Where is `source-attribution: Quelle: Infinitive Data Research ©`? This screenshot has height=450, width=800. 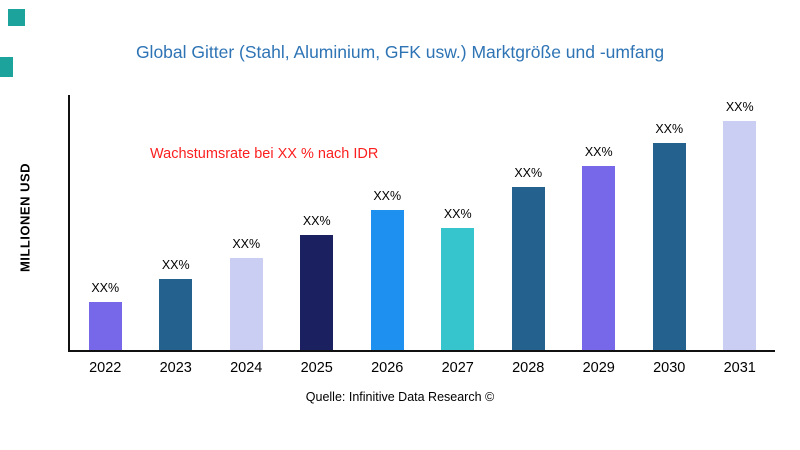 source-attribution: Quelle: Infinitive Data Research © is located at coordinates (400, 397).